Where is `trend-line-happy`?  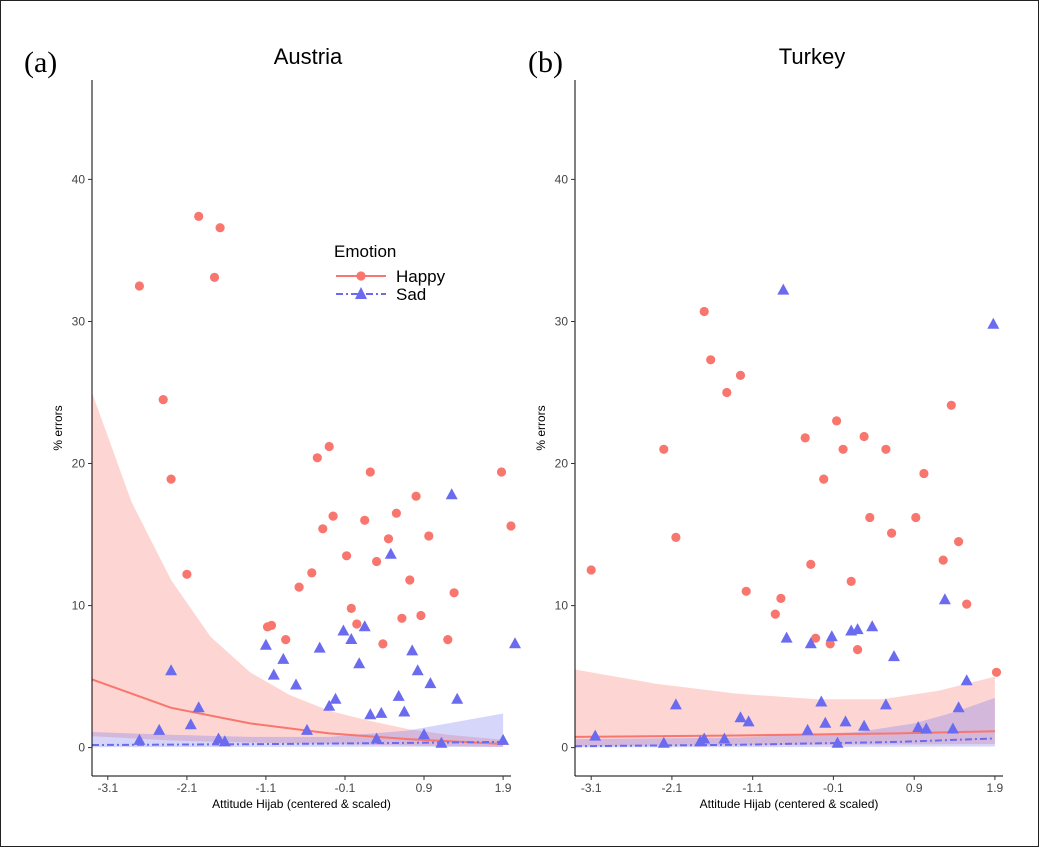
trend-line-happy is located at coordinates (784, 734).